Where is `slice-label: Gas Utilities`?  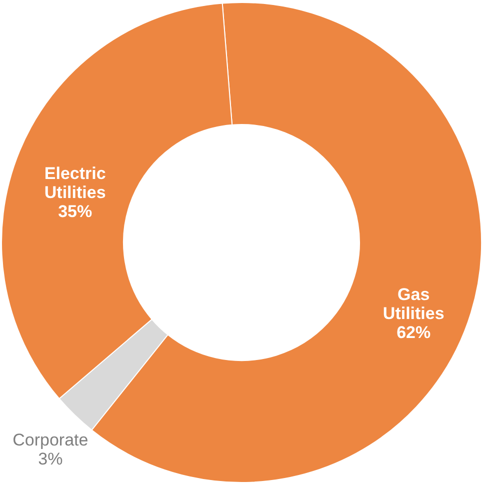 slice-label: Gas Utilities is located at coordinates (413, 304).